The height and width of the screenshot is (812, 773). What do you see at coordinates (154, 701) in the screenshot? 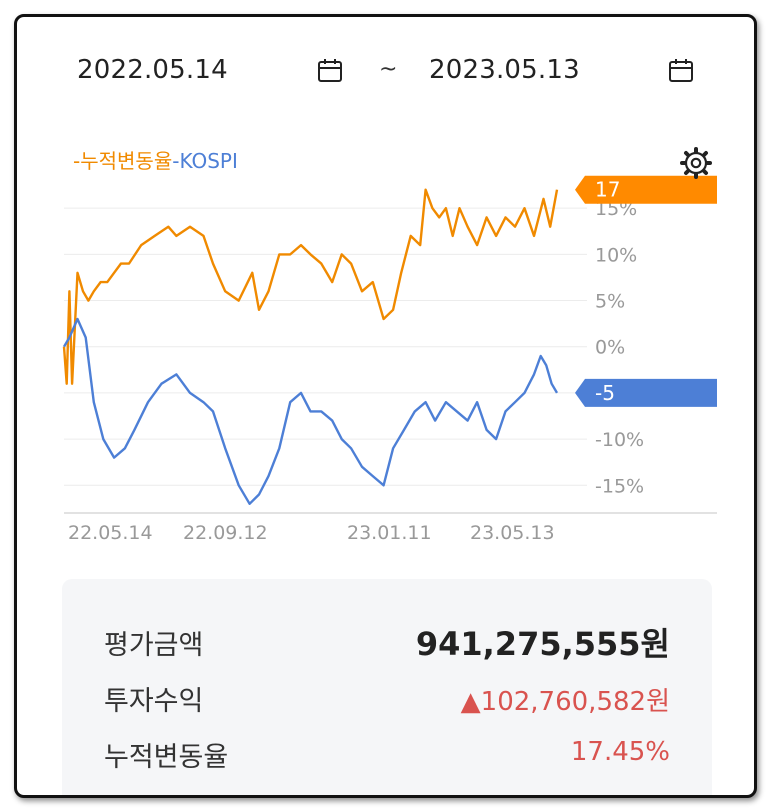
I see `investment-return-label: 투자수익` at bounding box center [154, 701].